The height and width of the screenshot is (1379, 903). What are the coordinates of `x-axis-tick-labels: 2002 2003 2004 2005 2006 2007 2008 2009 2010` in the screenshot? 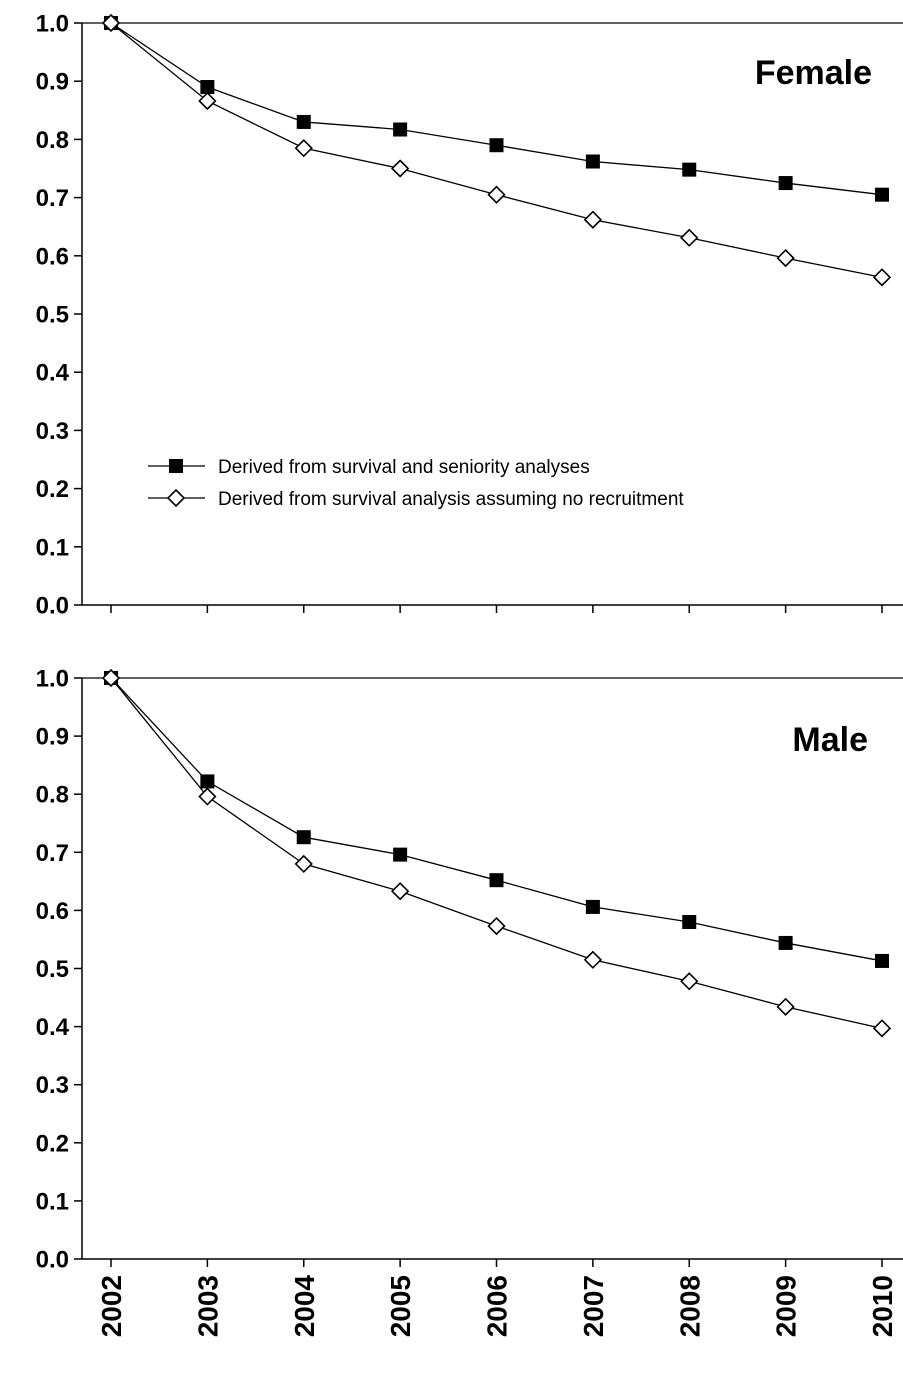 It's located at (497, 1306).